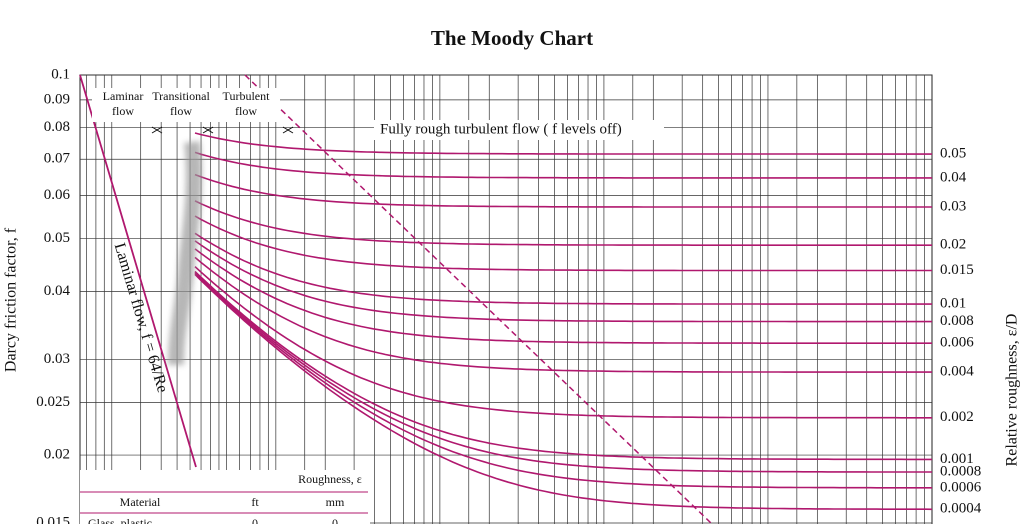  I want to click on table-cell: Glass, plastic, so click(120, 520).